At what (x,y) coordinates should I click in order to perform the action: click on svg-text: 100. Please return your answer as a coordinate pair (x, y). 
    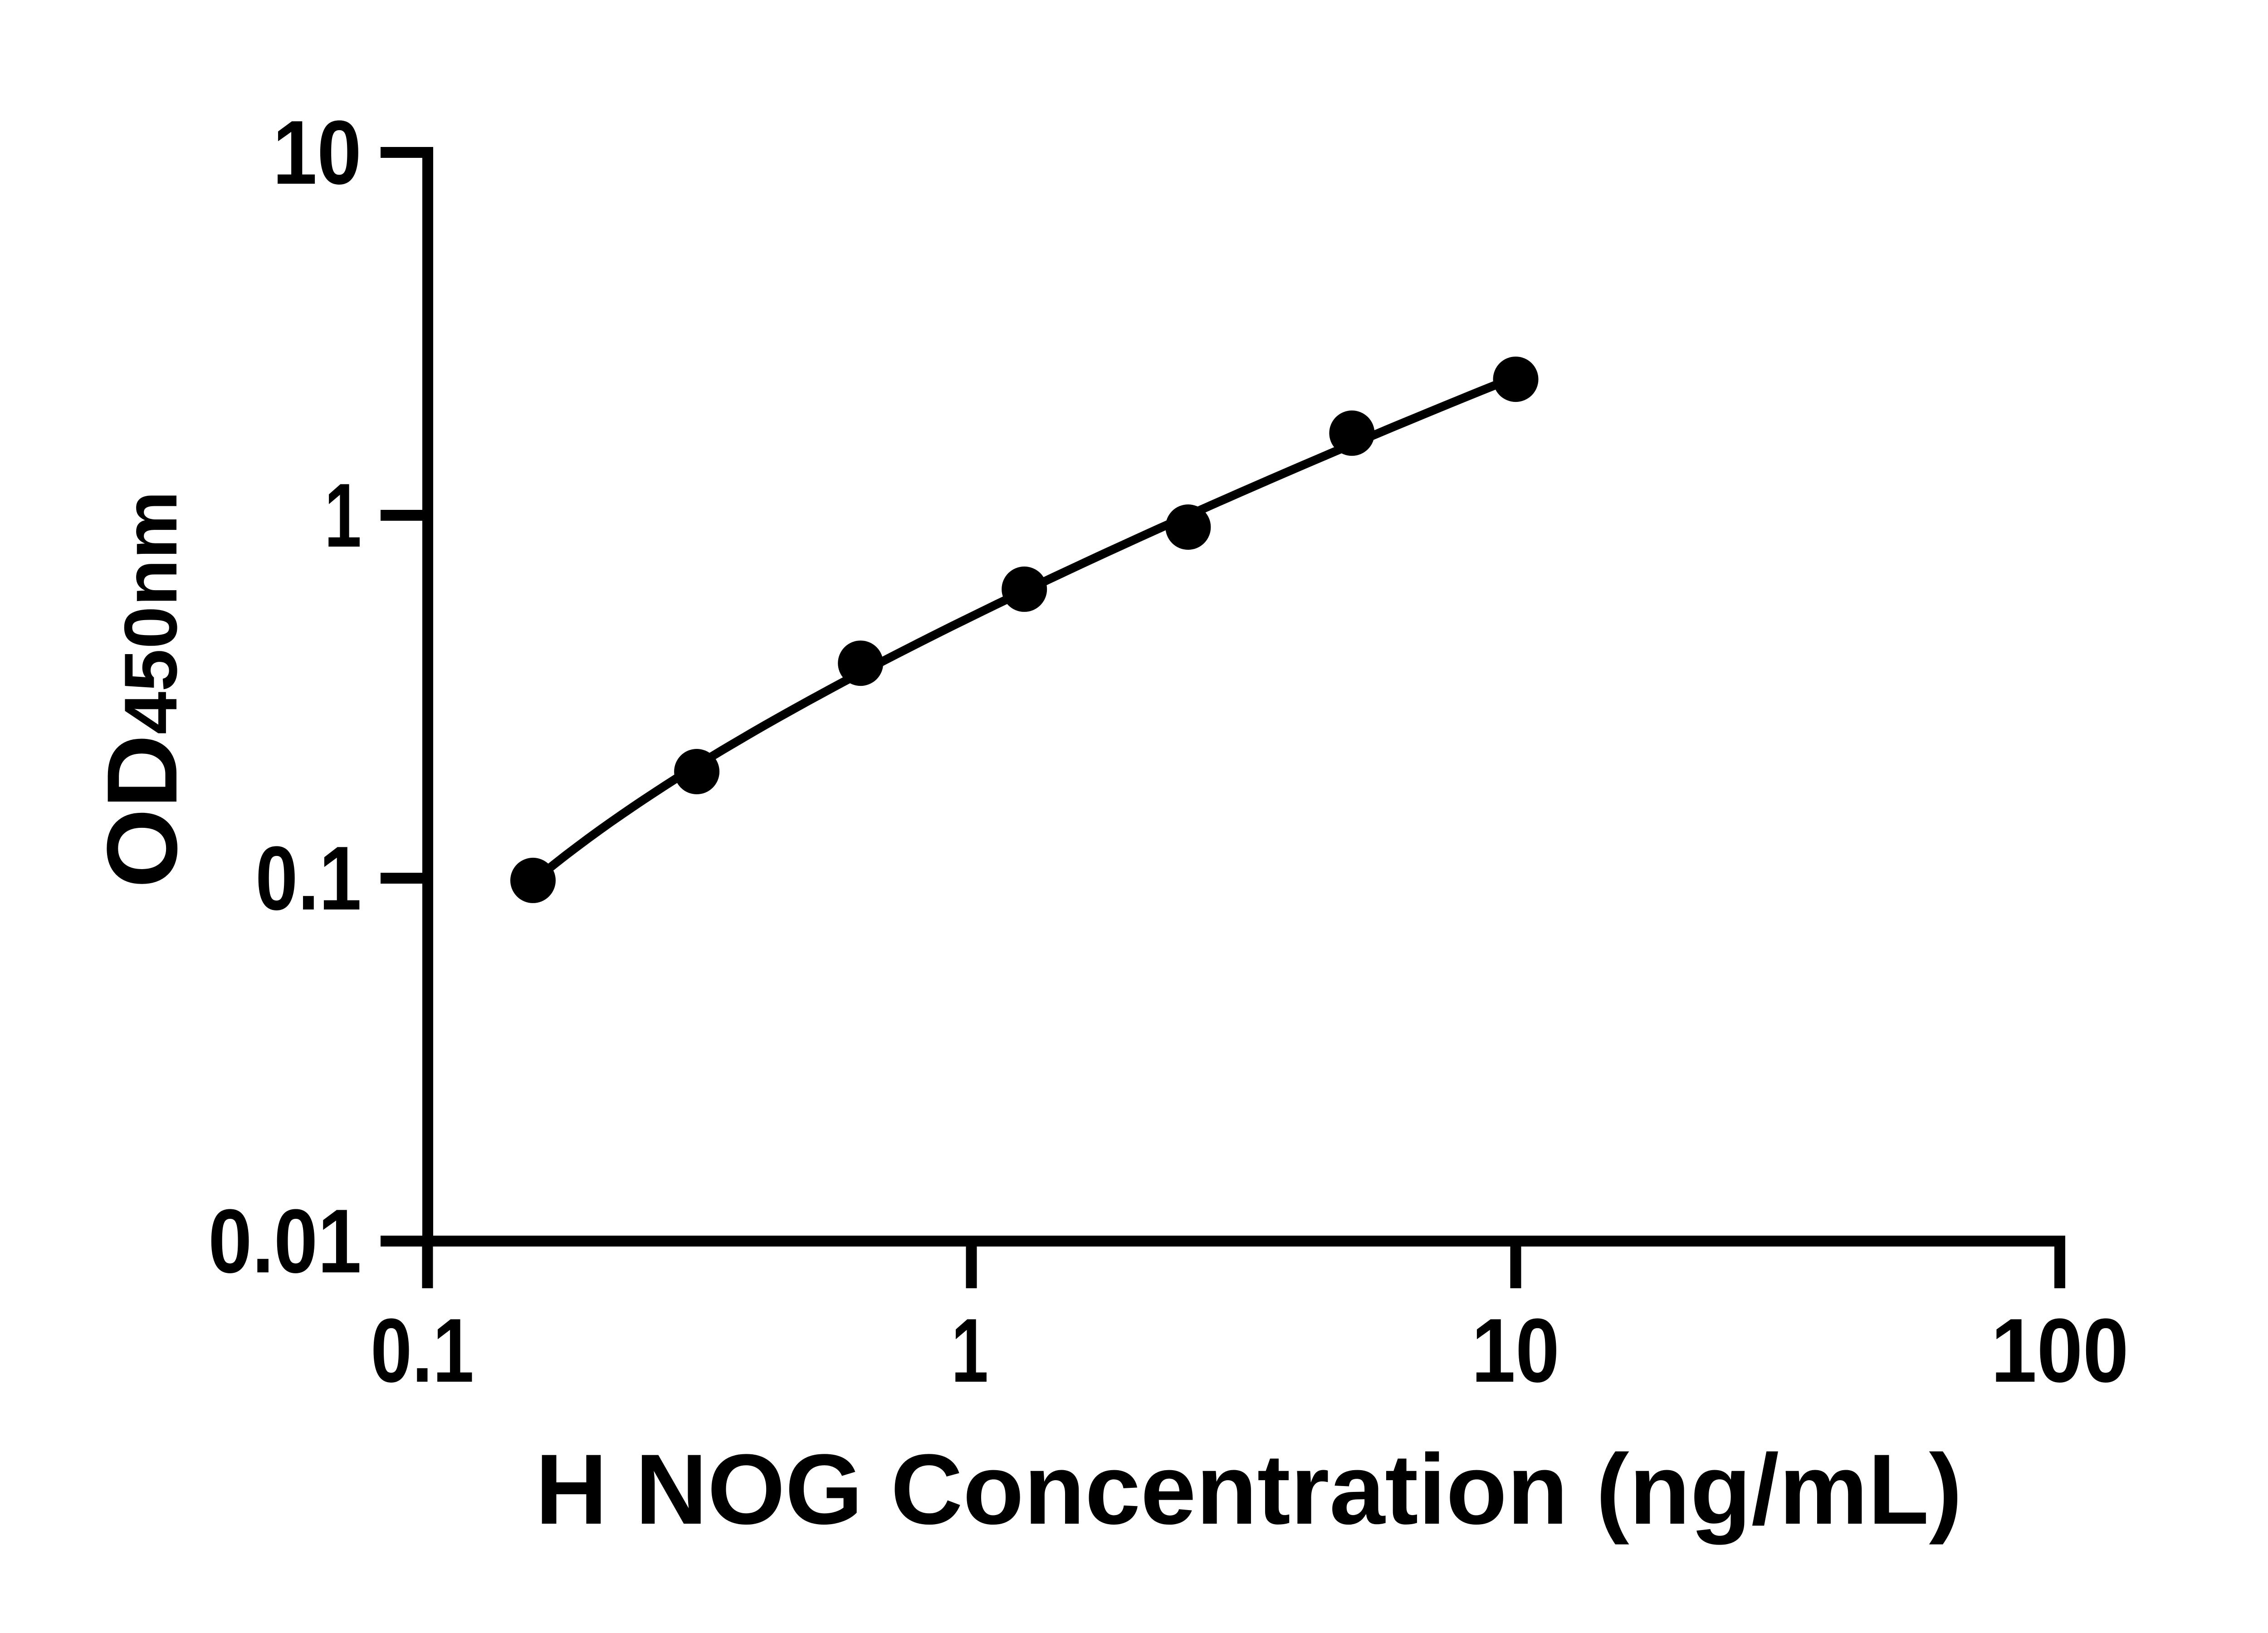
    Looking at the image, I should click on (2060, 1350).